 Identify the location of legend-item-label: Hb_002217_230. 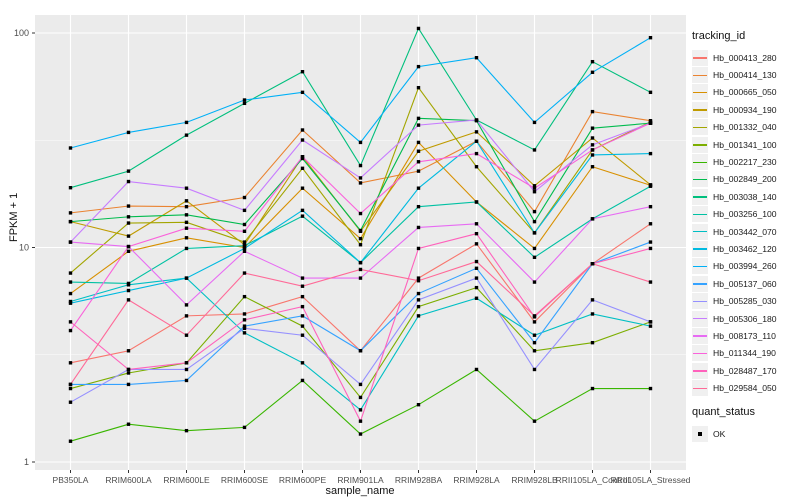
(745, 162).